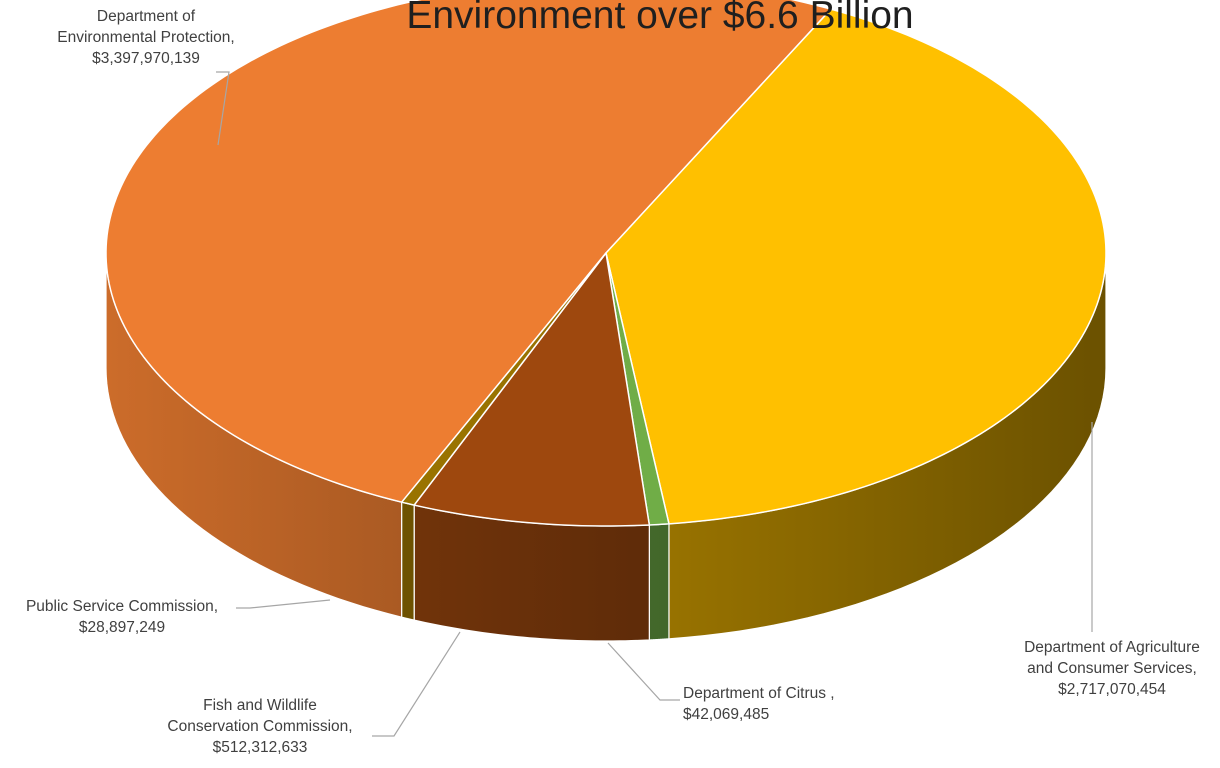 This screenshot has height=768, width=1220. Describe the element at coordinates (1112, 647) in the screenshot. I see `data-label-line: Department of Agriculture` at that location.